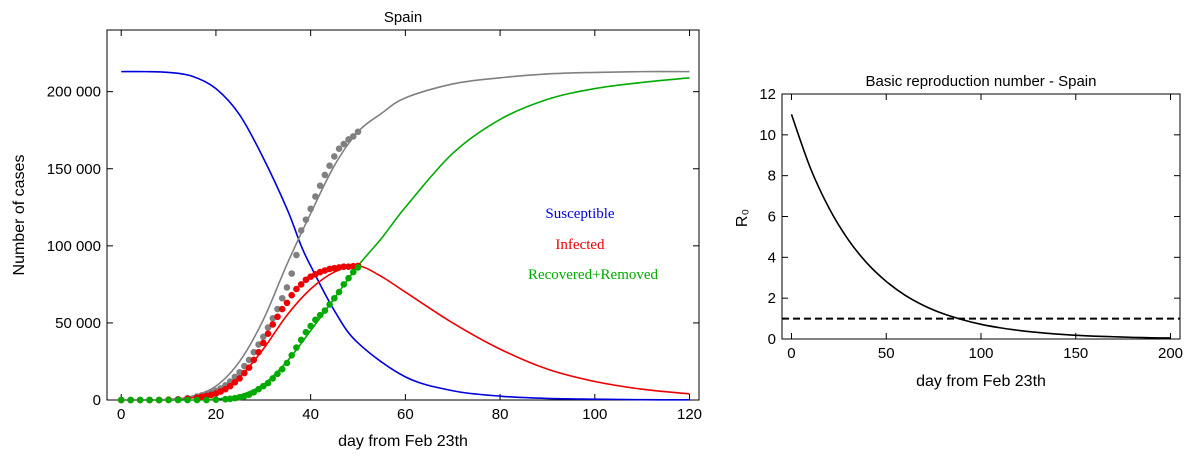 The image size is (1192, 461). Describe the element at coordinates (403, 17) in the screenshot. I see `chart-title-left: Spain` at that location.